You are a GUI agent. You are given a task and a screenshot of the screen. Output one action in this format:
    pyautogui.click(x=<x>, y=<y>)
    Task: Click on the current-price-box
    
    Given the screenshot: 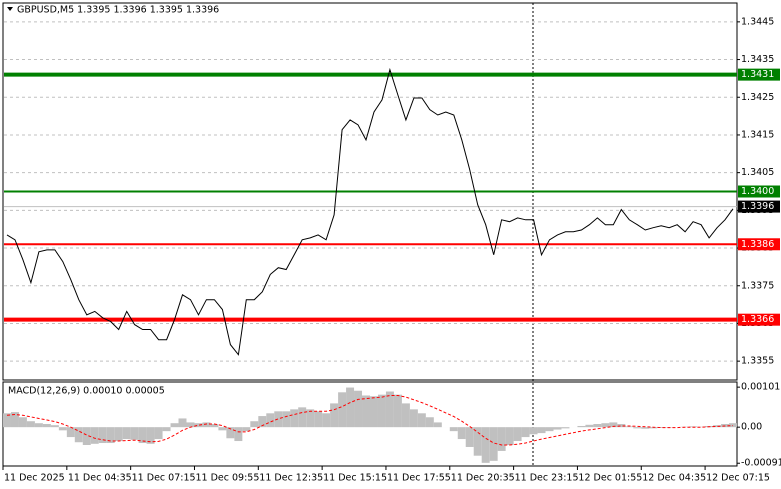 What is the action you would take?
    pyautogui.click(x=759, y=206)
    